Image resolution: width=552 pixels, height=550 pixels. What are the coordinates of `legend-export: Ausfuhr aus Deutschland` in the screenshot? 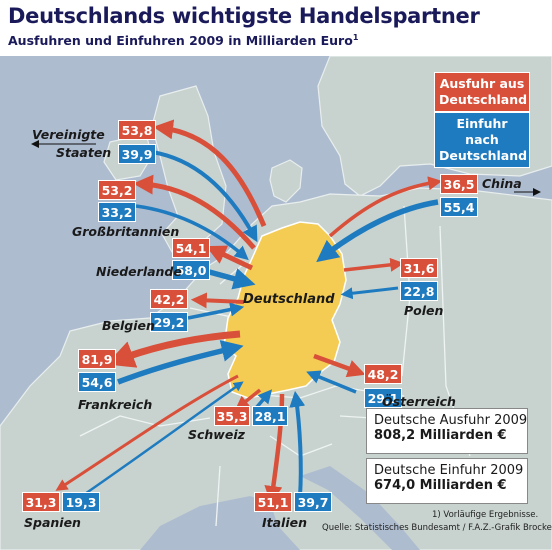 It's located at (482, 92).